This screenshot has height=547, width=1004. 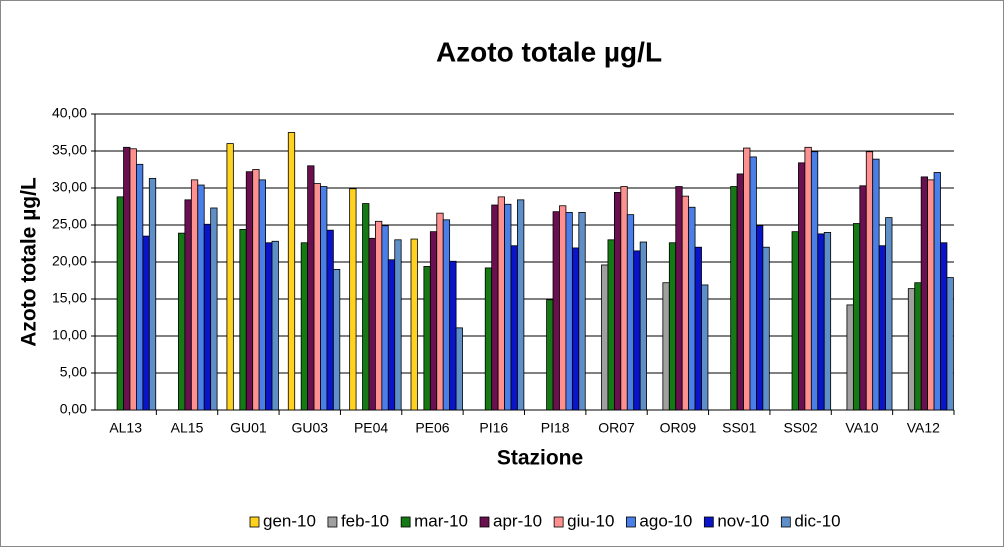 I want to click on x-tick-label: PE06, so click(x=432, y=428).